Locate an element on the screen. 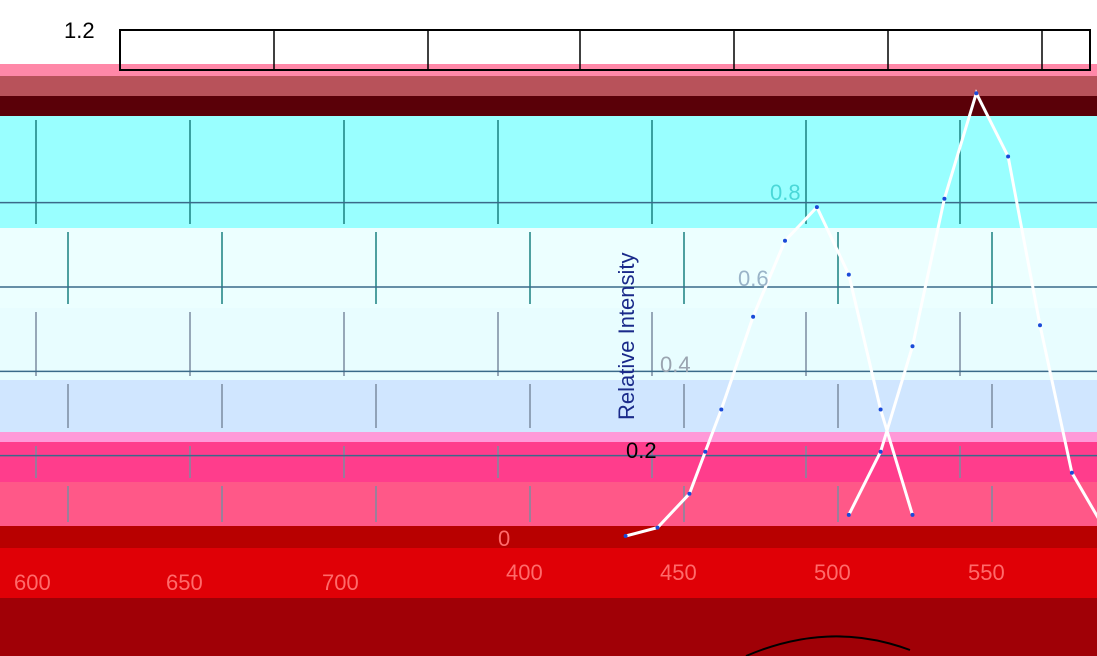  band-salmon is located at coordinates (548, 504).